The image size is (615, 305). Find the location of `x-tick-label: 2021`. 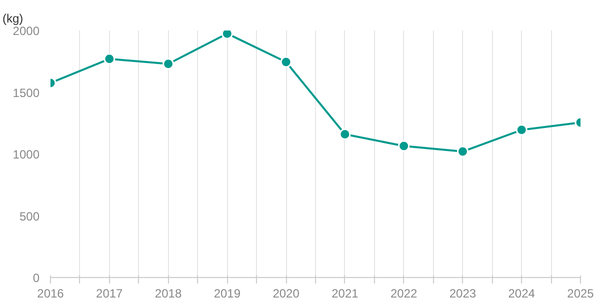

x-tick-label: 2021 is located at coordinates (345, 293).